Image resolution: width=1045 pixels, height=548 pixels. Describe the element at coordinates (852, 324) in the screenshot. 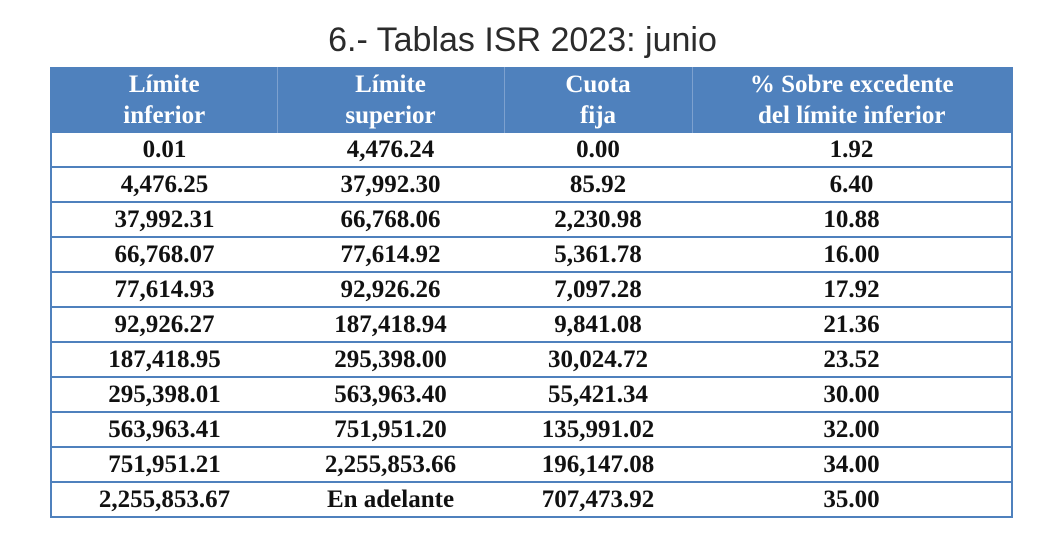

I see `cell-porcentaje: 21.36` at that location.